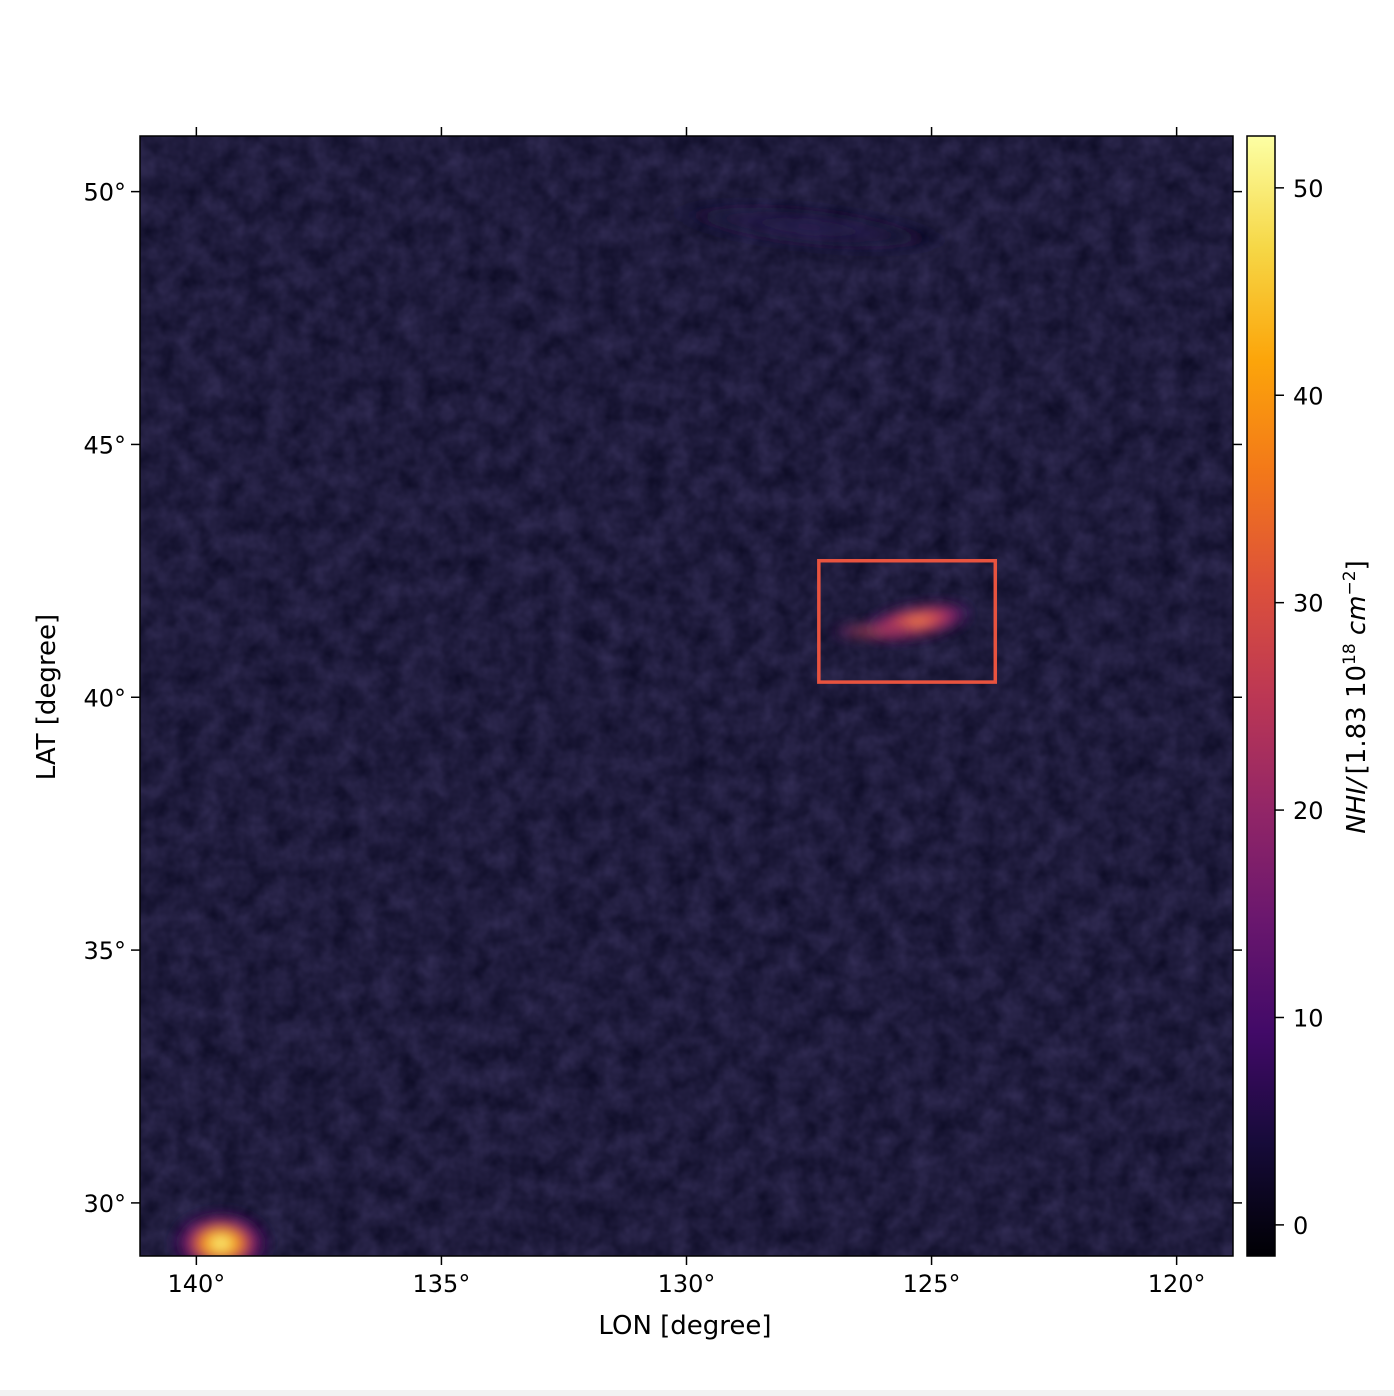 This screenshot has height=1396, width=1394. Describe the element at coordinates (1300, 1226) in the screenshot. I see `colorbar-tick-label: 0` at that location.